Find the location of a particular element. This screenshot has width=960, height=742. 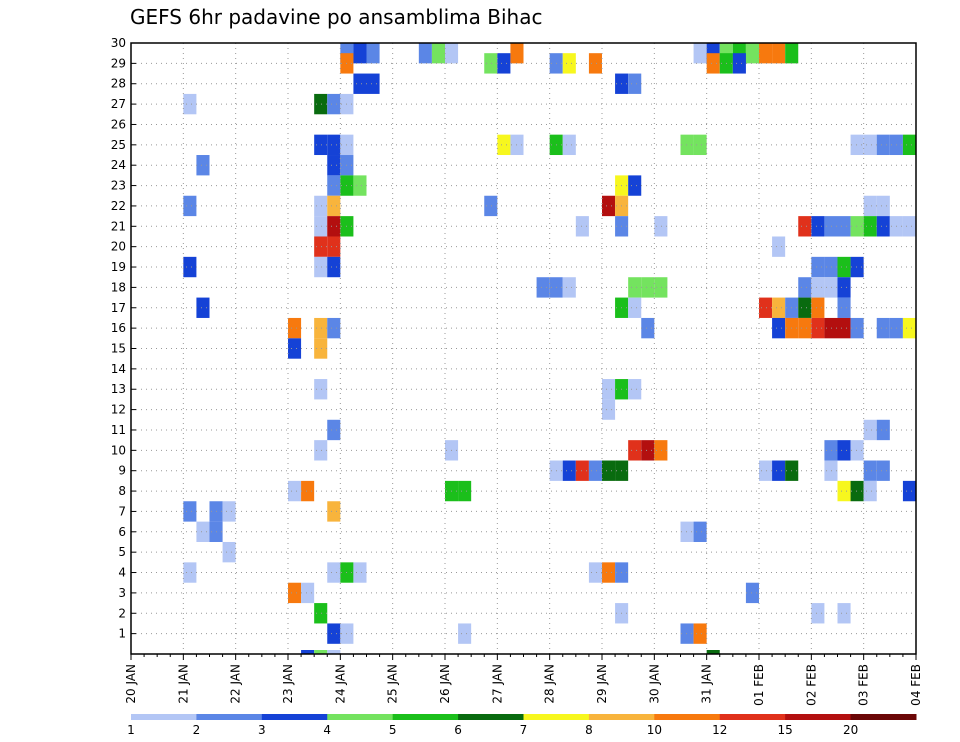

x-tick-label: 27 JAN is located at coordinates (497, 684).